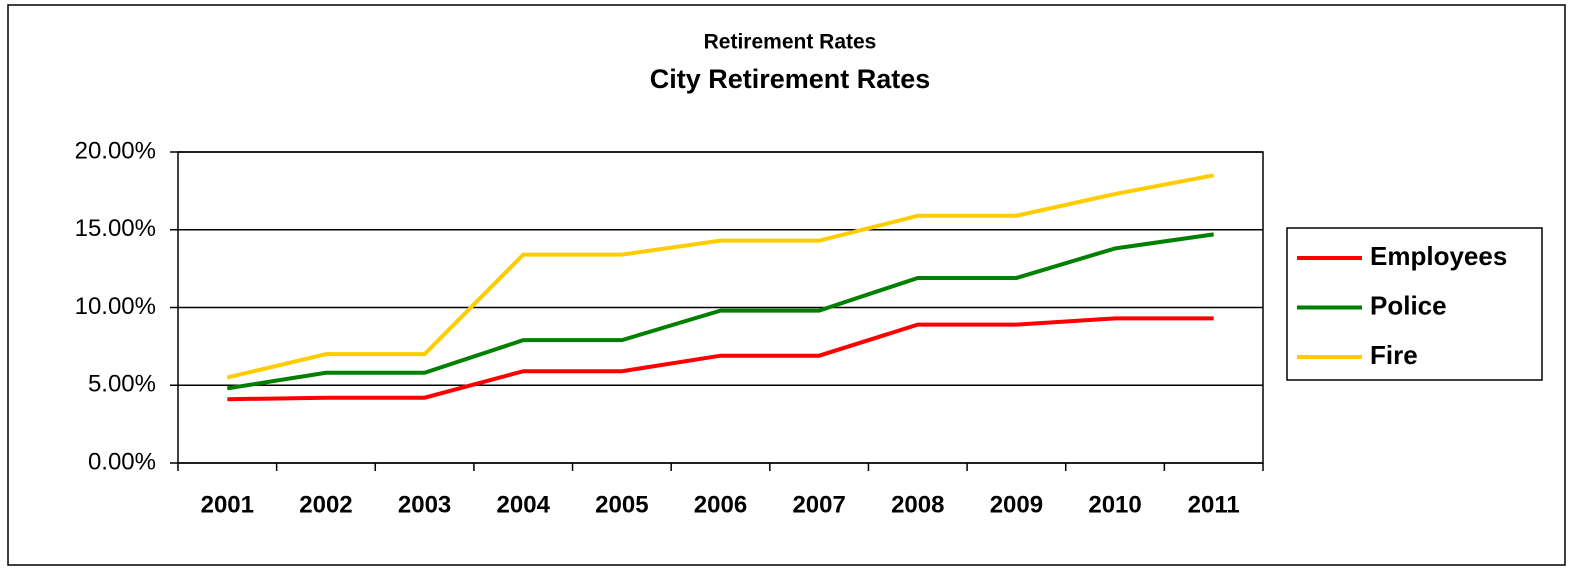  I want to click on x-tick-label: 2005, so click(621, 504).